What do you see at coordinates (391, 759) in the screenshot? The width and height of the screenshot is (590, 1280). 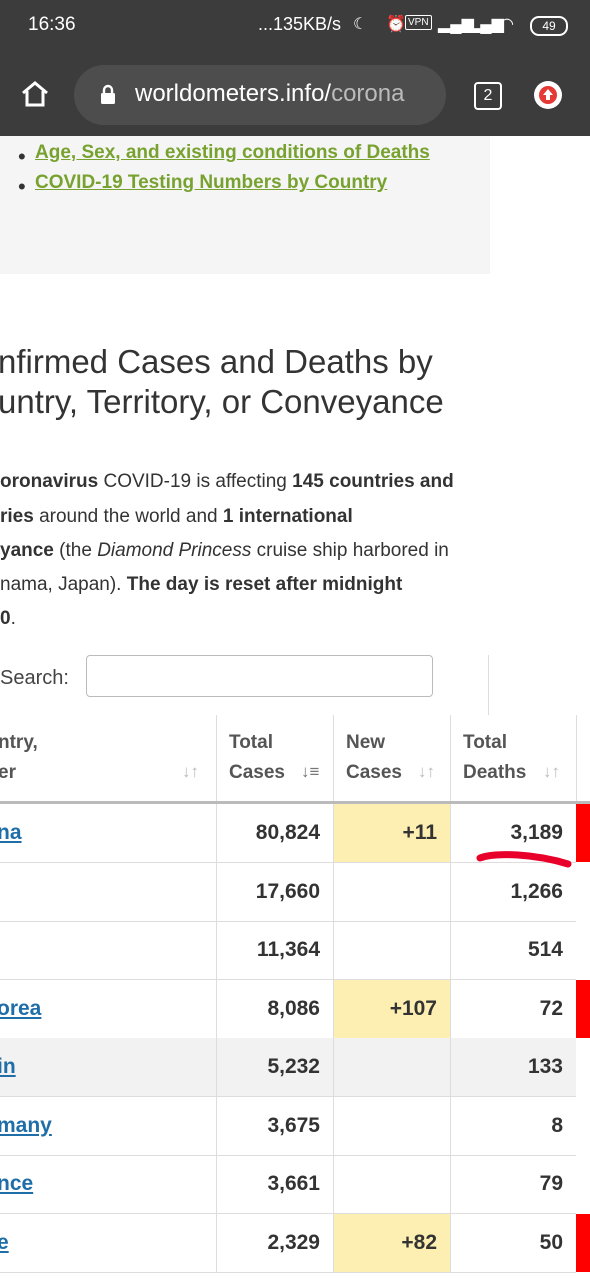 I see `col-header-new-cases: New Cases ↓↑` at bounding box center [391, 759].